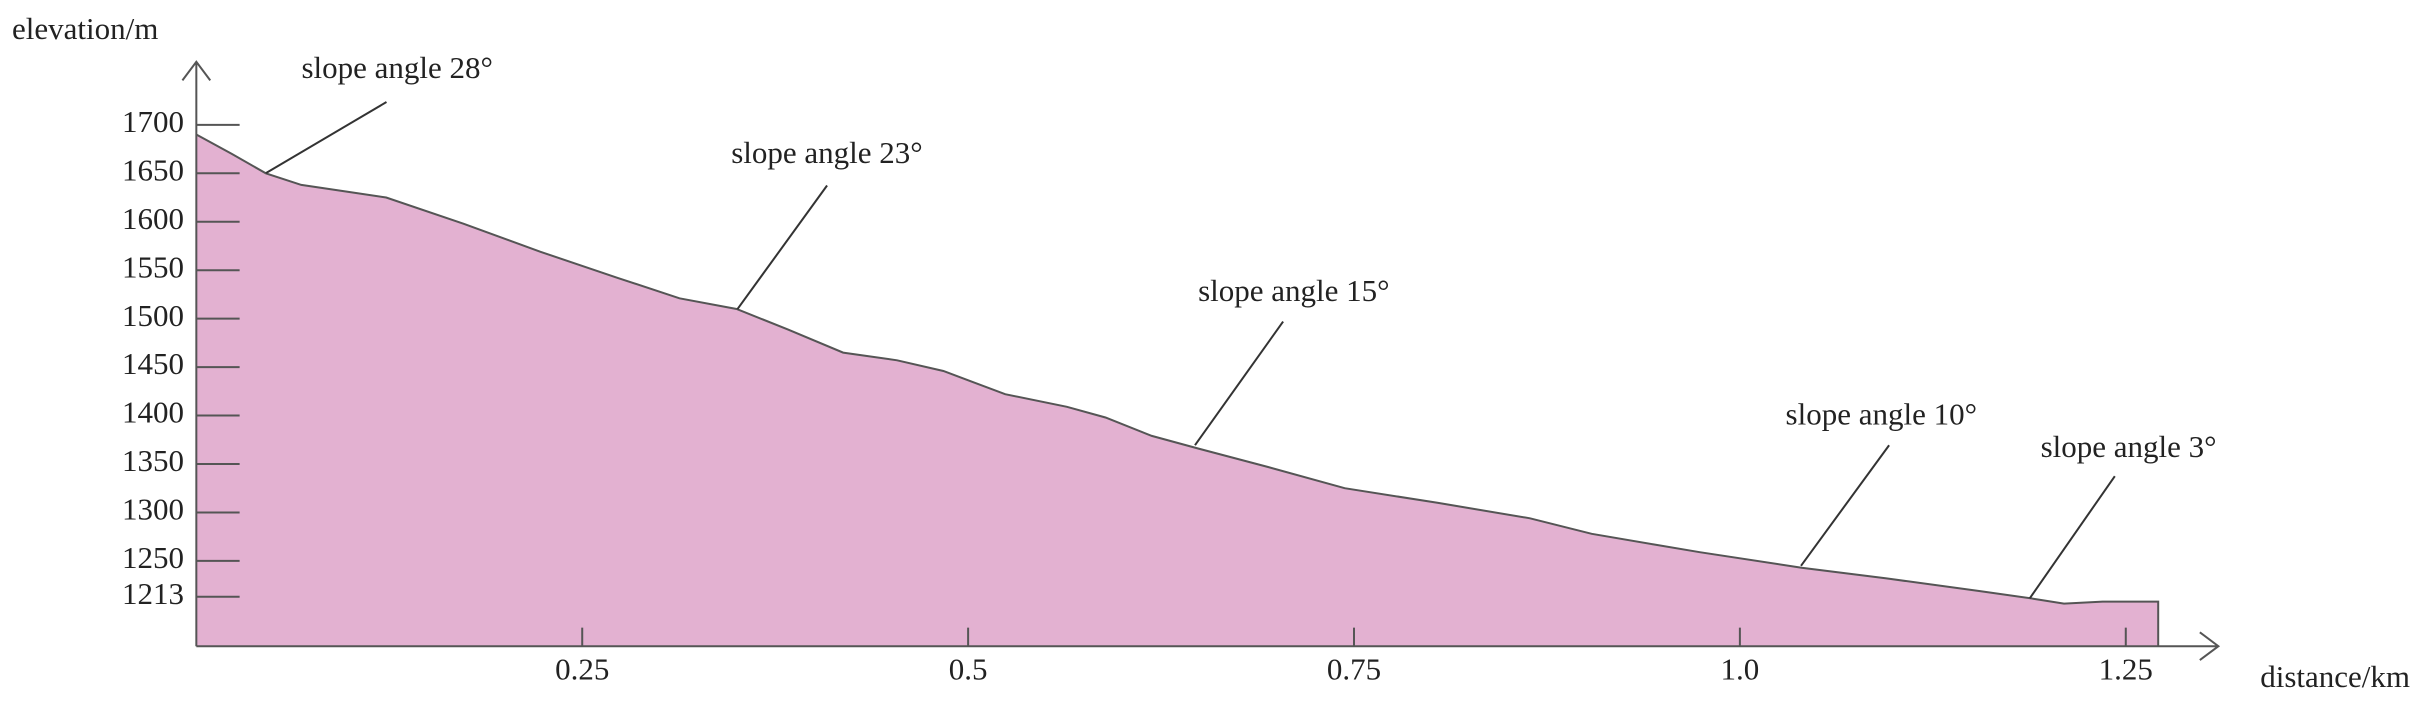 This screenshot has width=2424, height=724. Describe the element at coordinates (153, 460) in the screenshot. I see `y-tick-label: 1350` at that location.